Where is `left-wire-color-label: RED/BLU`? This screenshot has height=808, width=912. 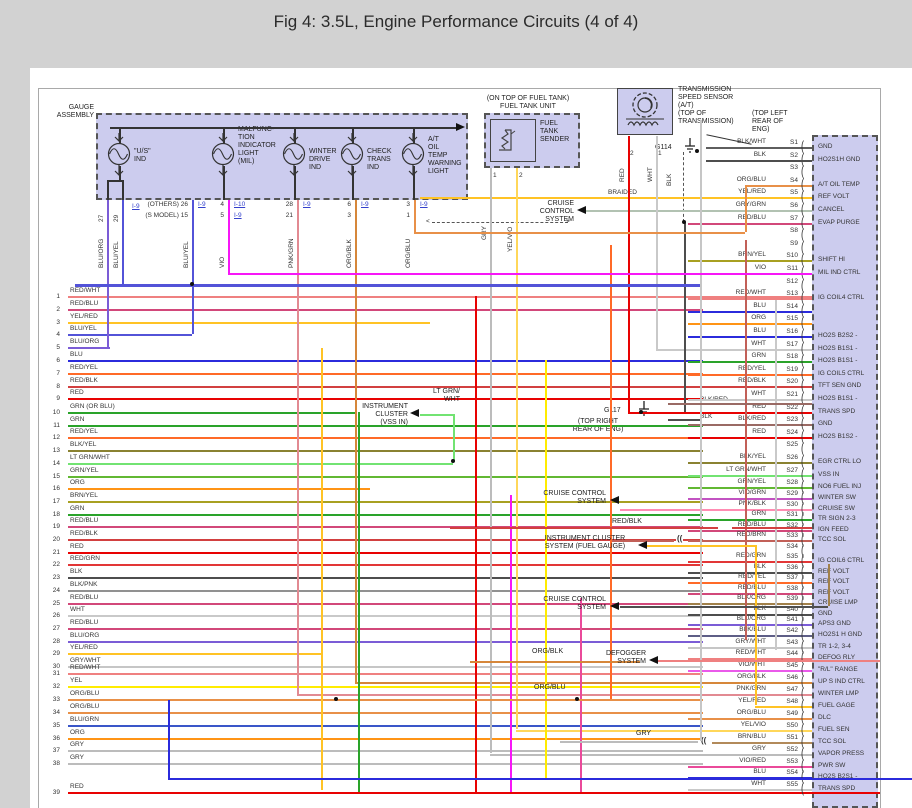 left-wire-color-label: RED/BLU is located at coordinates (84, 303).